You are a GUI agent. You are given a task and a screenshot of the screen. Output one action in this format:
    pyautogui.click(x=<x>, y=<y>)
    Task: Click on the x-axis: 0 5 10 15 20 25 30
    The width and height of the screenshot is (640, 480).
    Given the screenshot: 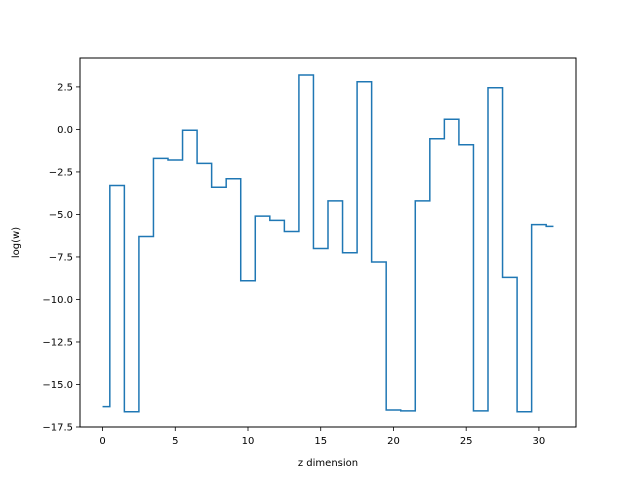 What is the action you would take?
    pyautogui.click(x=322, y=437)
    